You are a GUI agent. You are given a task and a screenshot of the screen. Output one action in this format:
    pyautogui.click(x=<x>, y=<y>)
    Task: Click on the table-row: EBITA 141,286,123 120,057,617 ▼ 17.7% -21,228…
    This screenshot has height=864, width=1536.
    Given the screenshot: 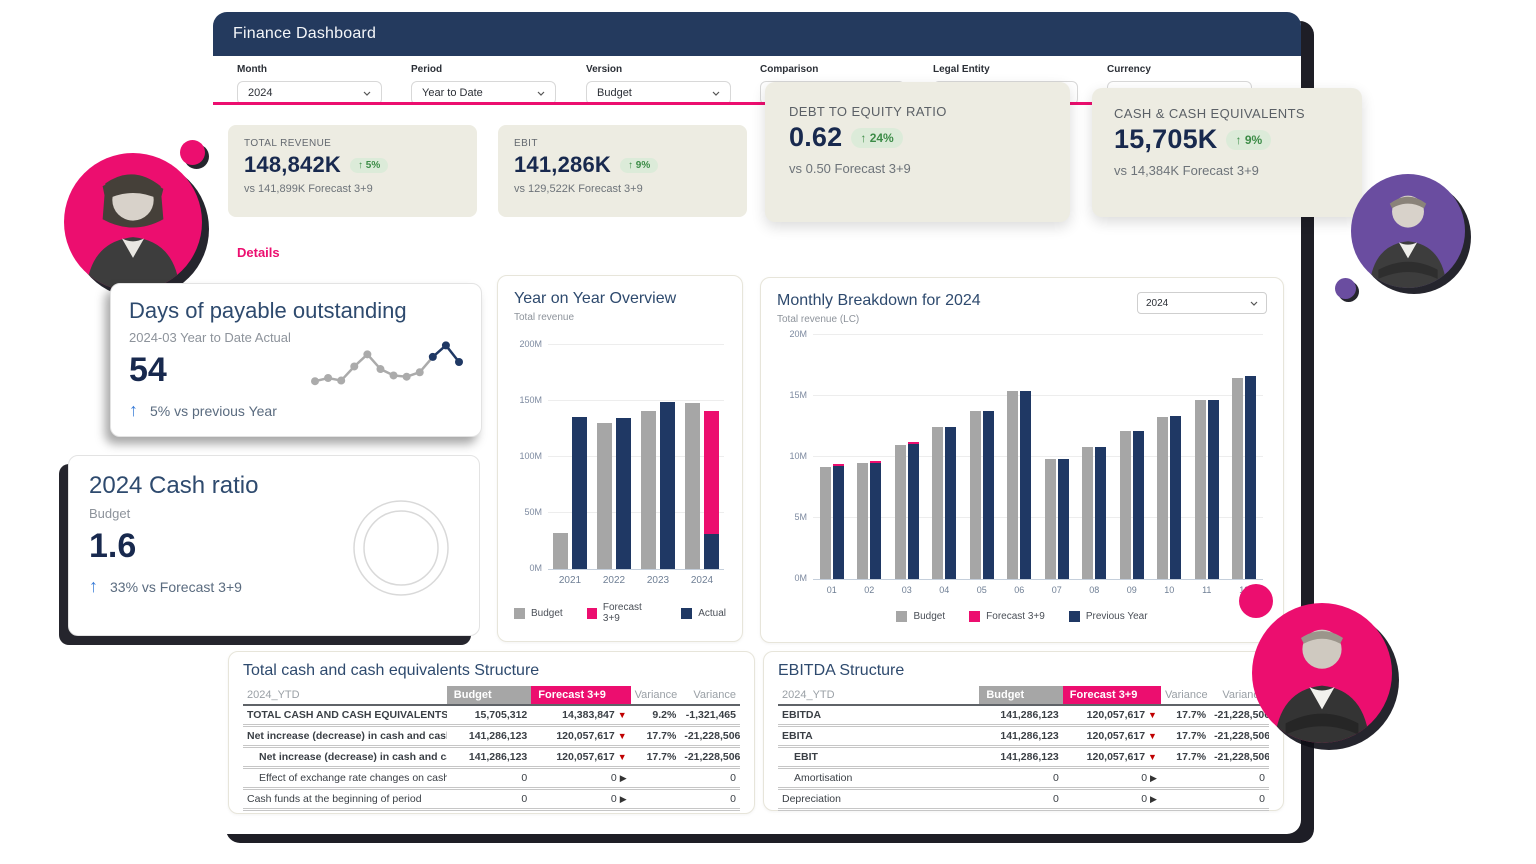 What is the action you would take?
    pyautogui.click(x=1023, y=736)
    